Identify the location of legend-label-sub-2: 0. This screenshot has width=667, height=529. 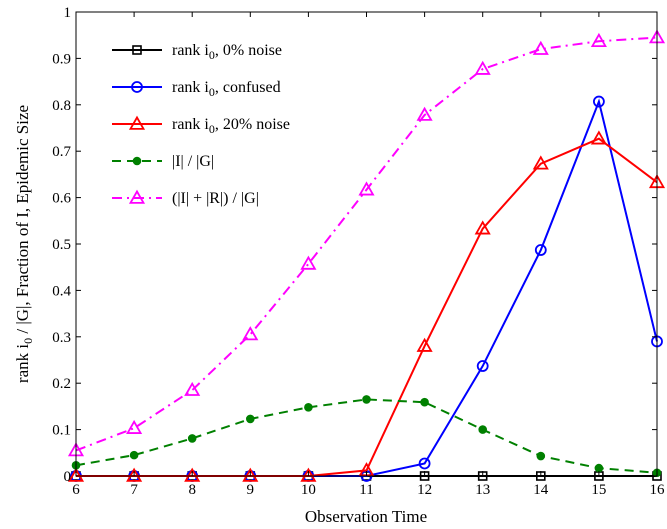
(212, 129).